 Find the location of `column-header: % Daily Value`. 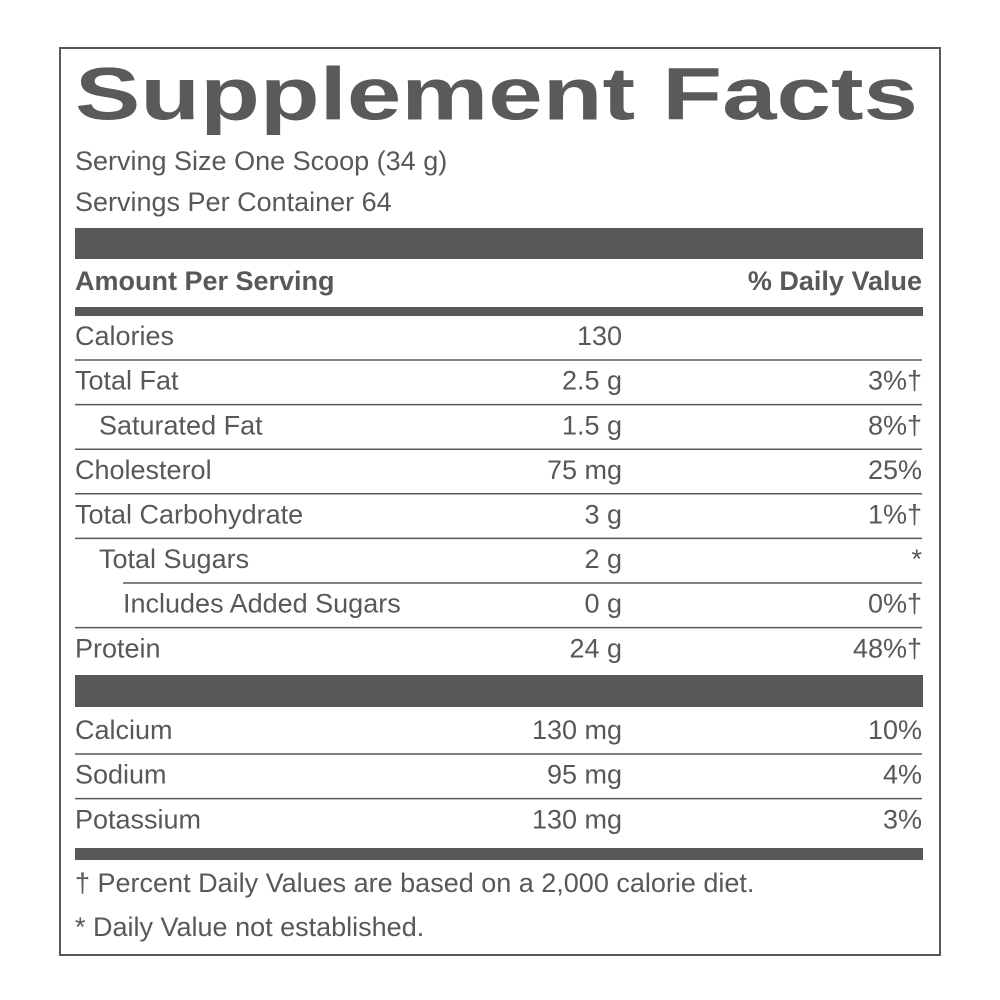

column-header: % Daily Value is located at coordinates (835, 281).